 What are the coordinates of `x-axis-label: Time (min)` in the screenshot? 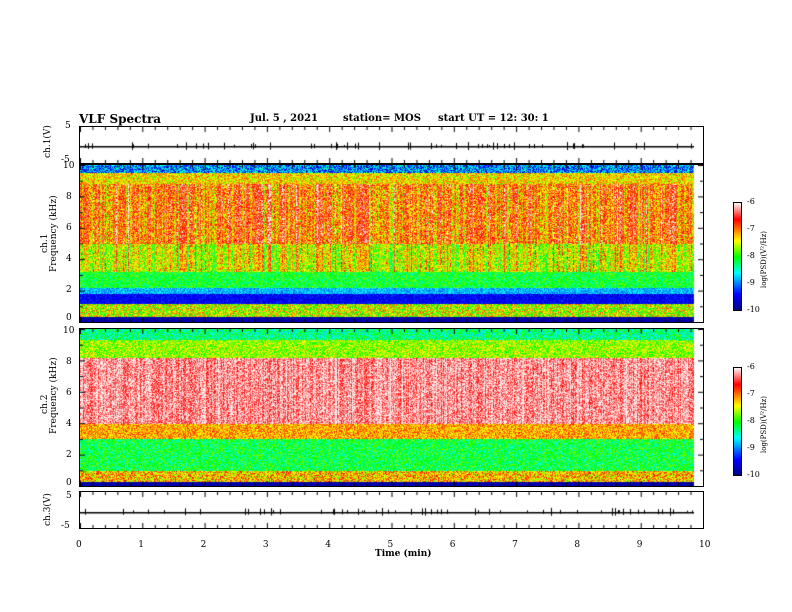 It's located at (403, 554).